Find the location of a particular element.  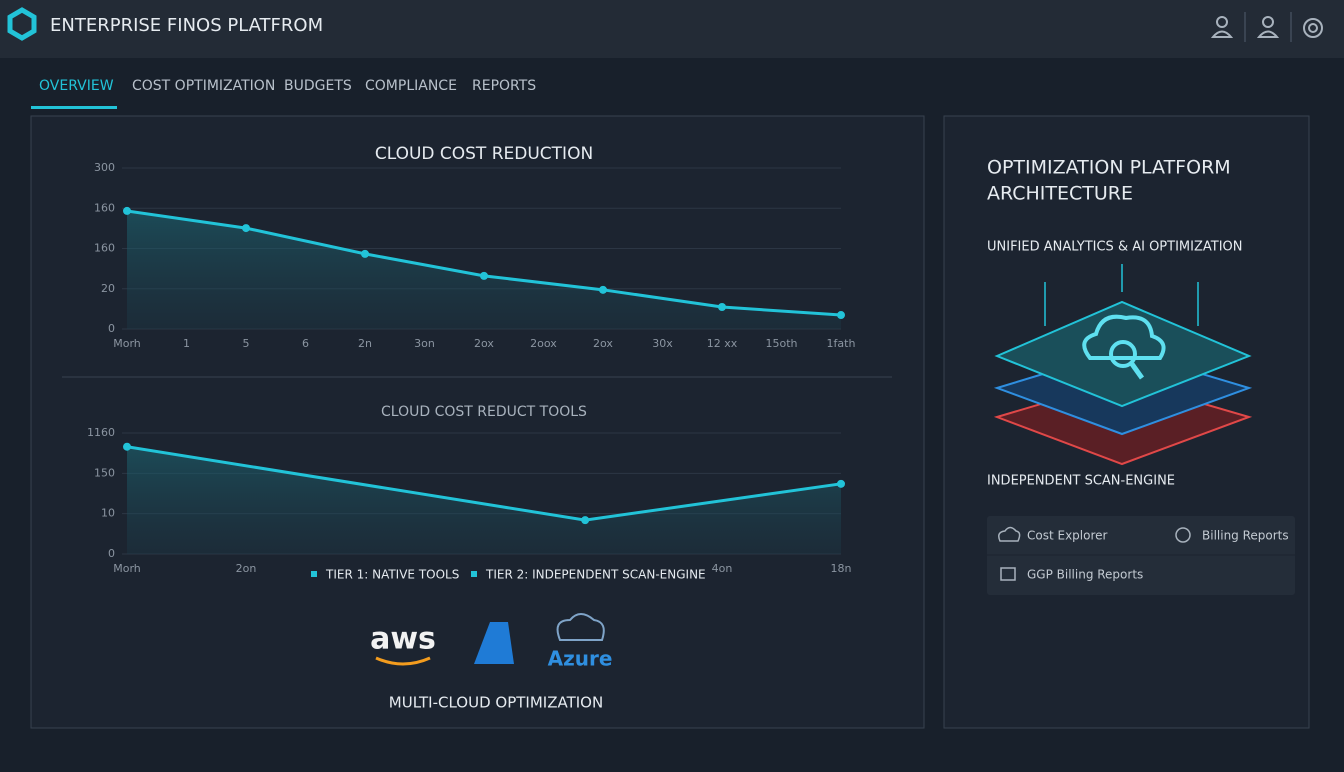

tab-underline is located at coordinates (74, 107).